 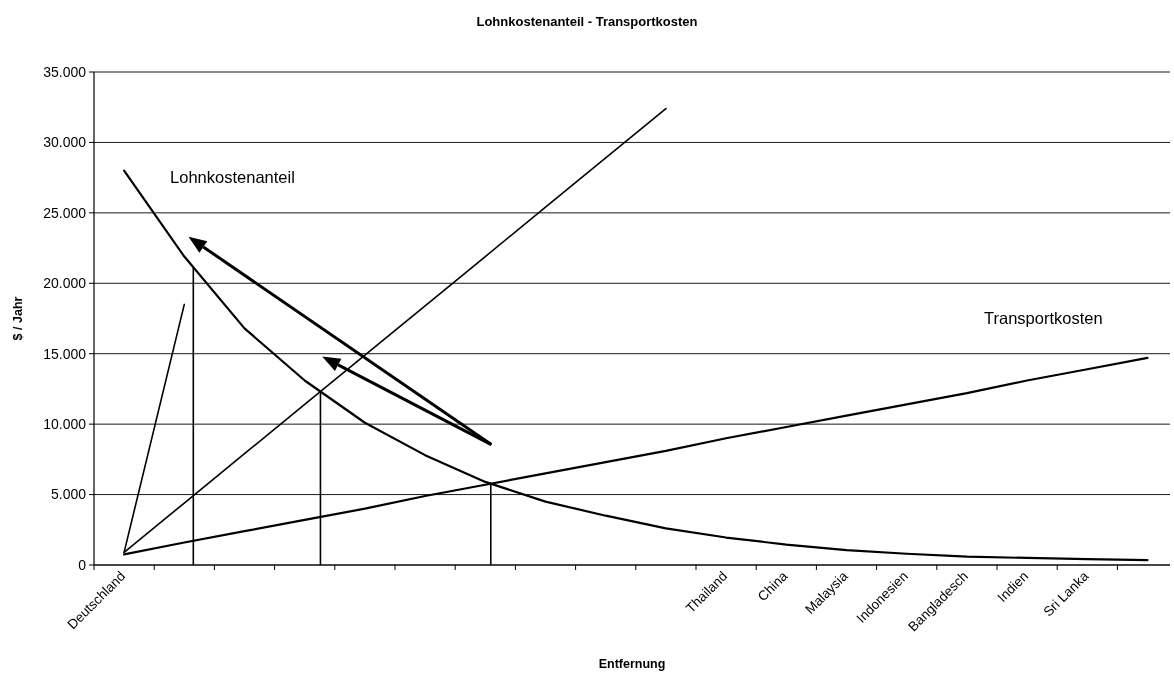 What do you see at coordinates (232, 177) in the screenshot?
I see `series-label: Lohnkostenanteil` at bounding box center [232, 177].